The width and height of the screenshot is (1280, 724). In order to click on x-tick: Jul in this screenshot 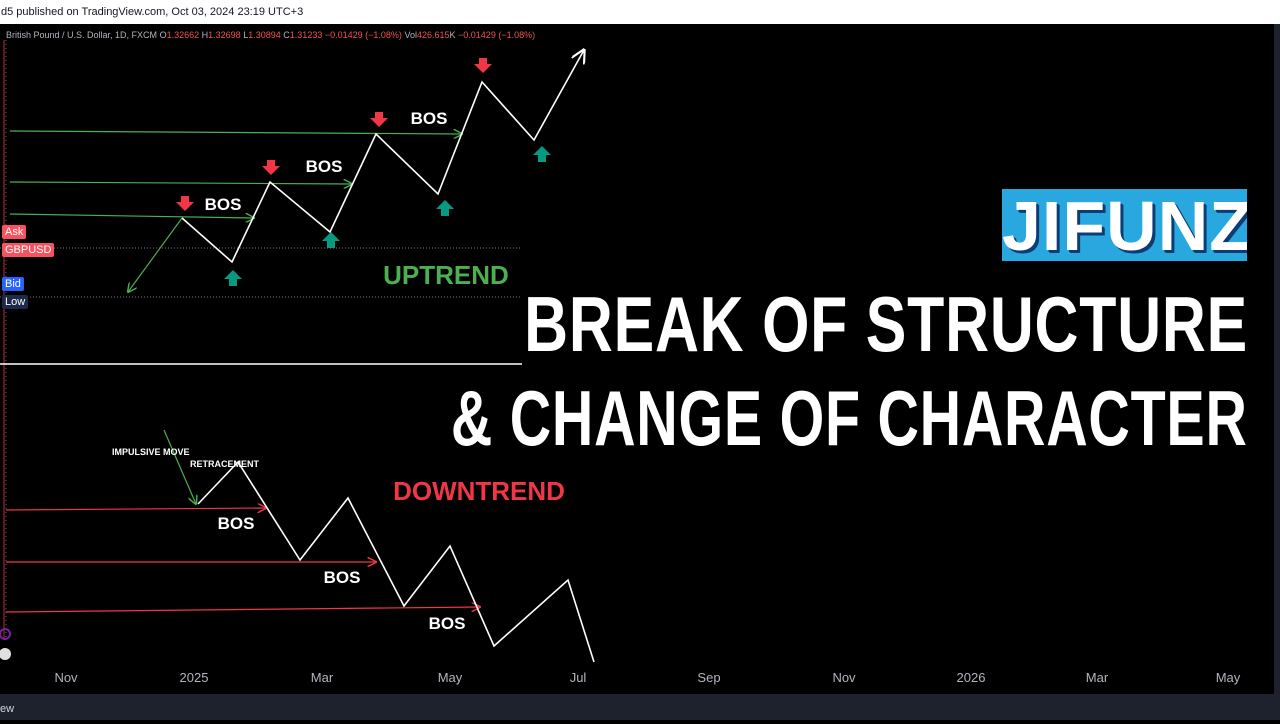, I will do `click(578, 677)`.